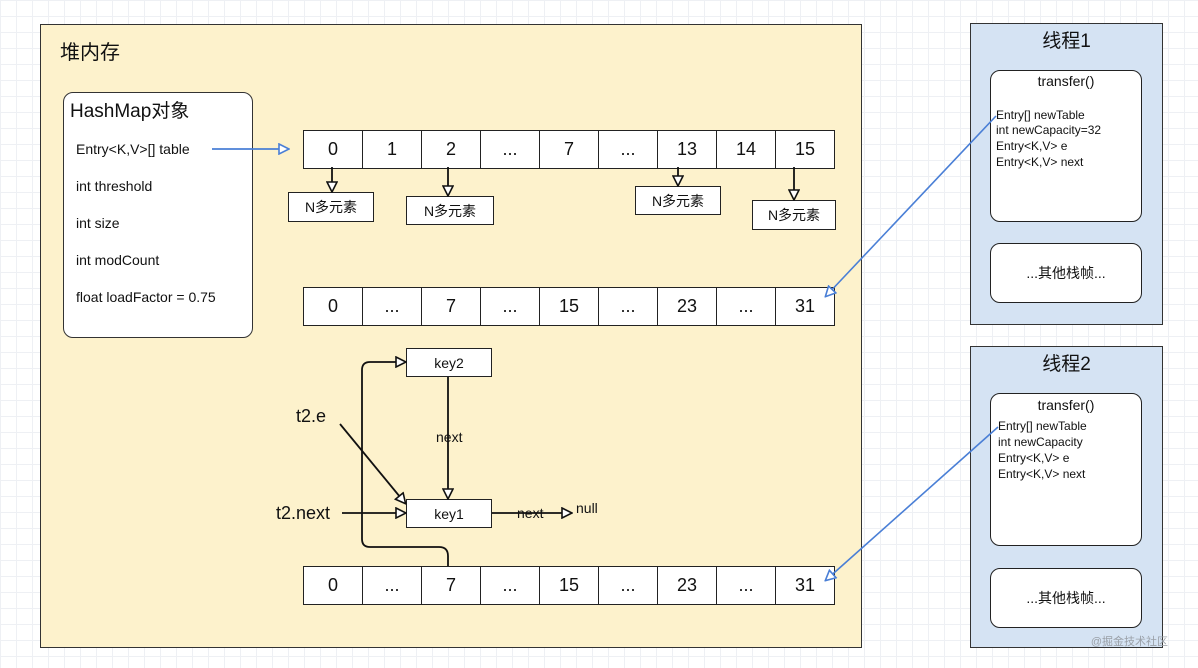 The width and height of the screenshot is (1198, 668). I want to click on bucket-box-15: N多元素, so click(794, 215).